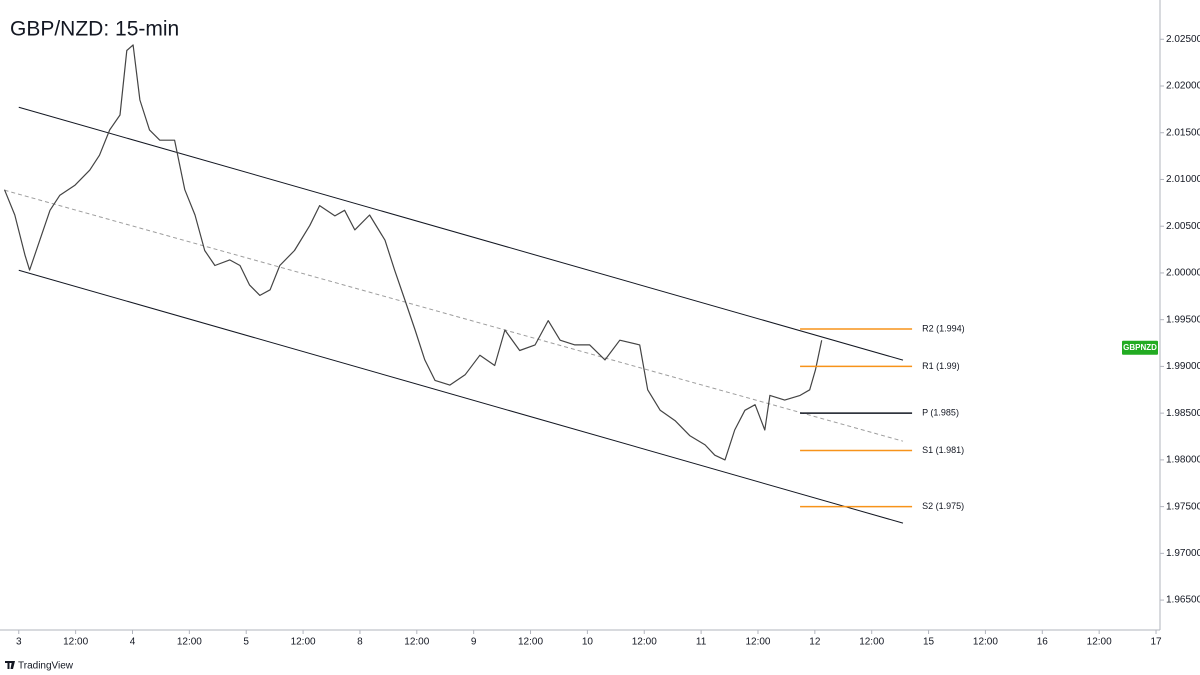 Image resolution: width=1200 pixels, height=675 pixels. Describe the element at coordinates (1183, 460) in the screenshot. I see `y-tick-label: 1.98000` at that location.